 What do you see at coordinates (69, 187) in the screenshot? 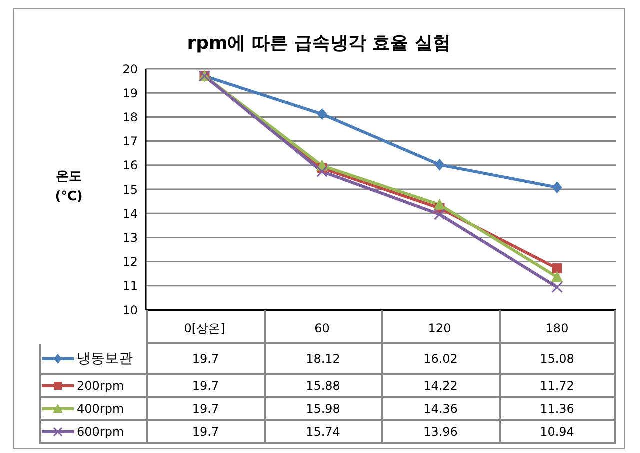
I see `y-axis-title: 온도 (℃)` at bounding box center [69, 187].